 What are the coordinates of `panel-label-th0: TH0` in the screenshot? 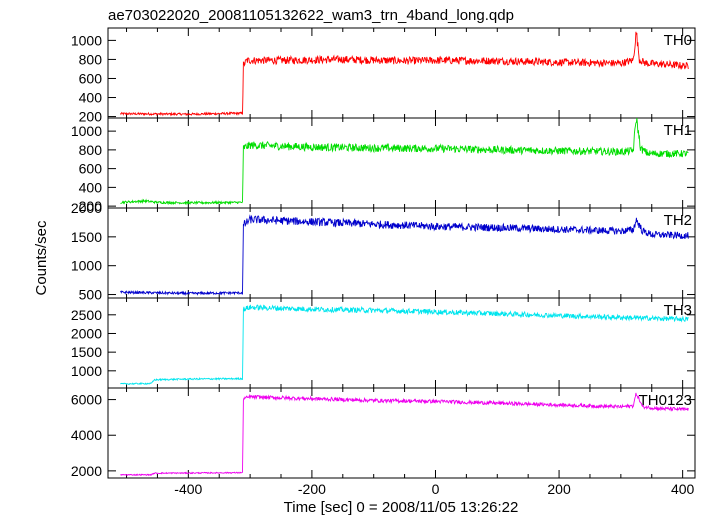 It's located at (678, 40).